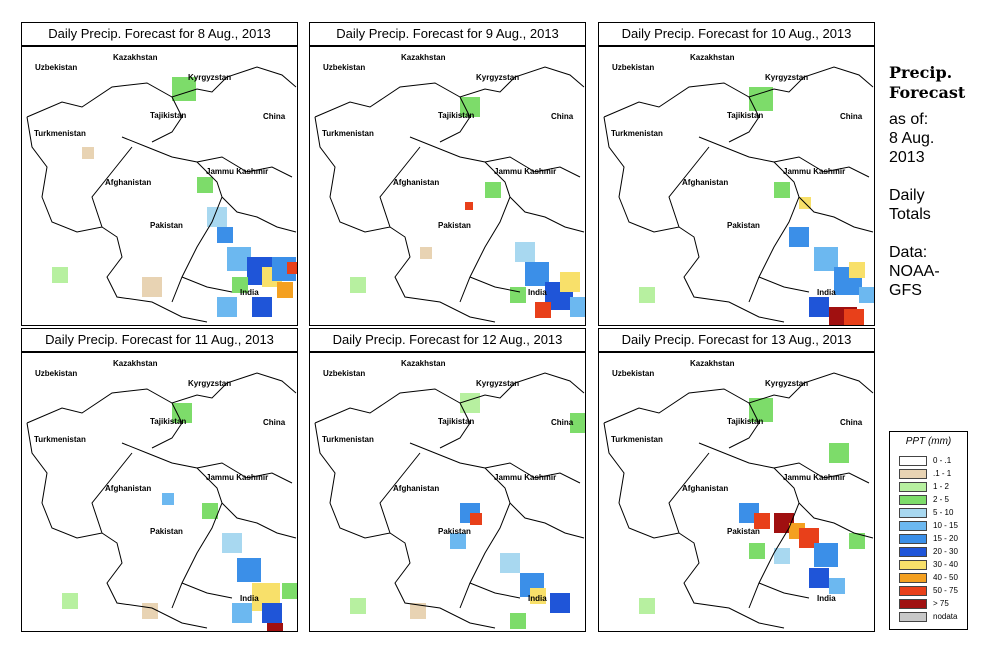 This screenshot has height=649, width=983. I want to click on legend-label: 15 - 20, so click(945, 538).